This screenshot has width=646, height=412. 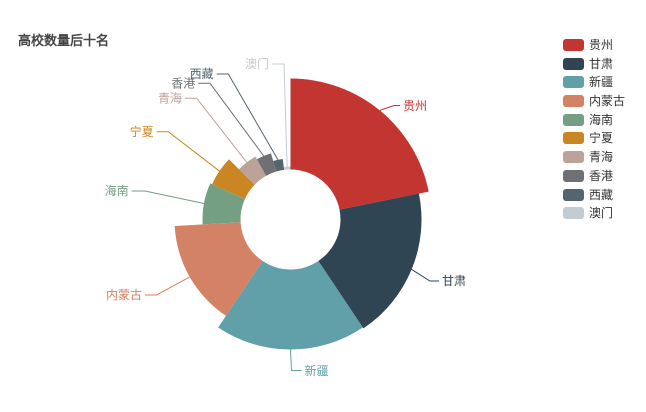 What do you see at coordinates (607, 101) in the screenshot?
I see `legend-label: 内蒙古` at bounding box center [607, 101].